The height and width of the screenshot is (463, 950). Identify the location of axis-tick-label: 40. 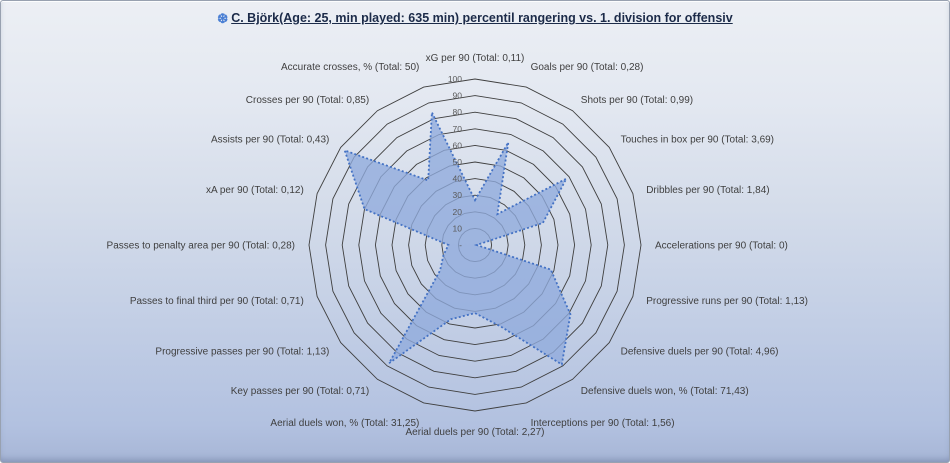
(458, 179).